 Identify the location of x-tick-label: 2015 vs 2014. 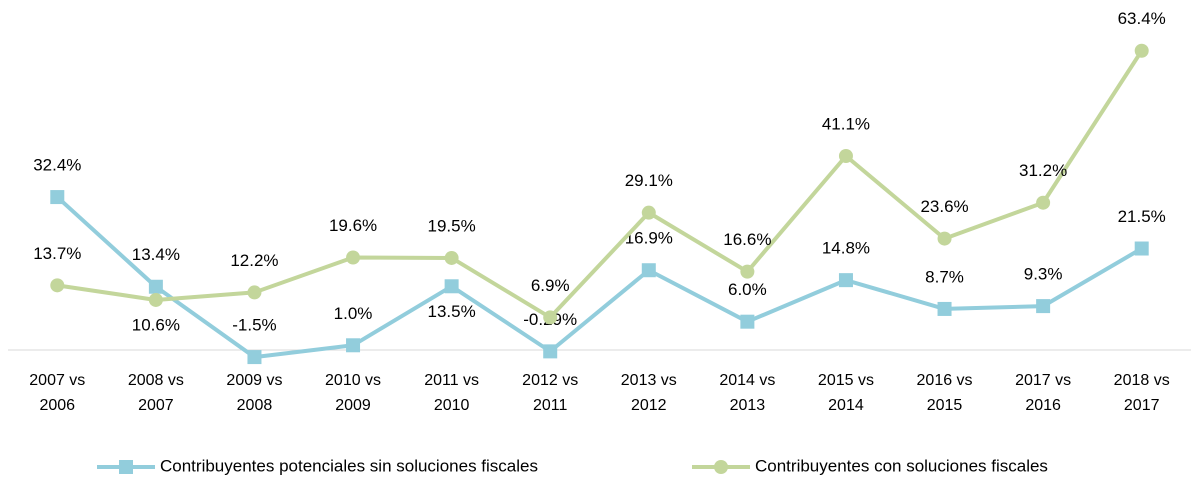
(846, 393).